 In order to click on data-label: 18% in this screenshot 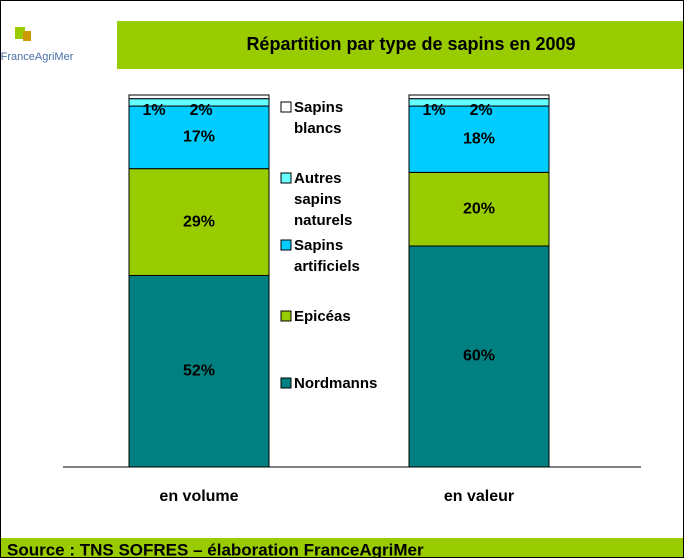, I will do `click(479, 138)`.